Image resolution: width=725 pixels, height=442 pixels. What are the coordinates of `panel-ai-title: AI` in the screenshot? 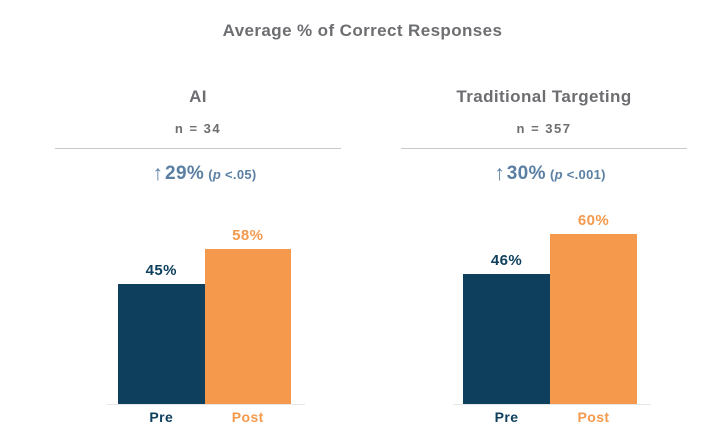 It's located at (198, 96).